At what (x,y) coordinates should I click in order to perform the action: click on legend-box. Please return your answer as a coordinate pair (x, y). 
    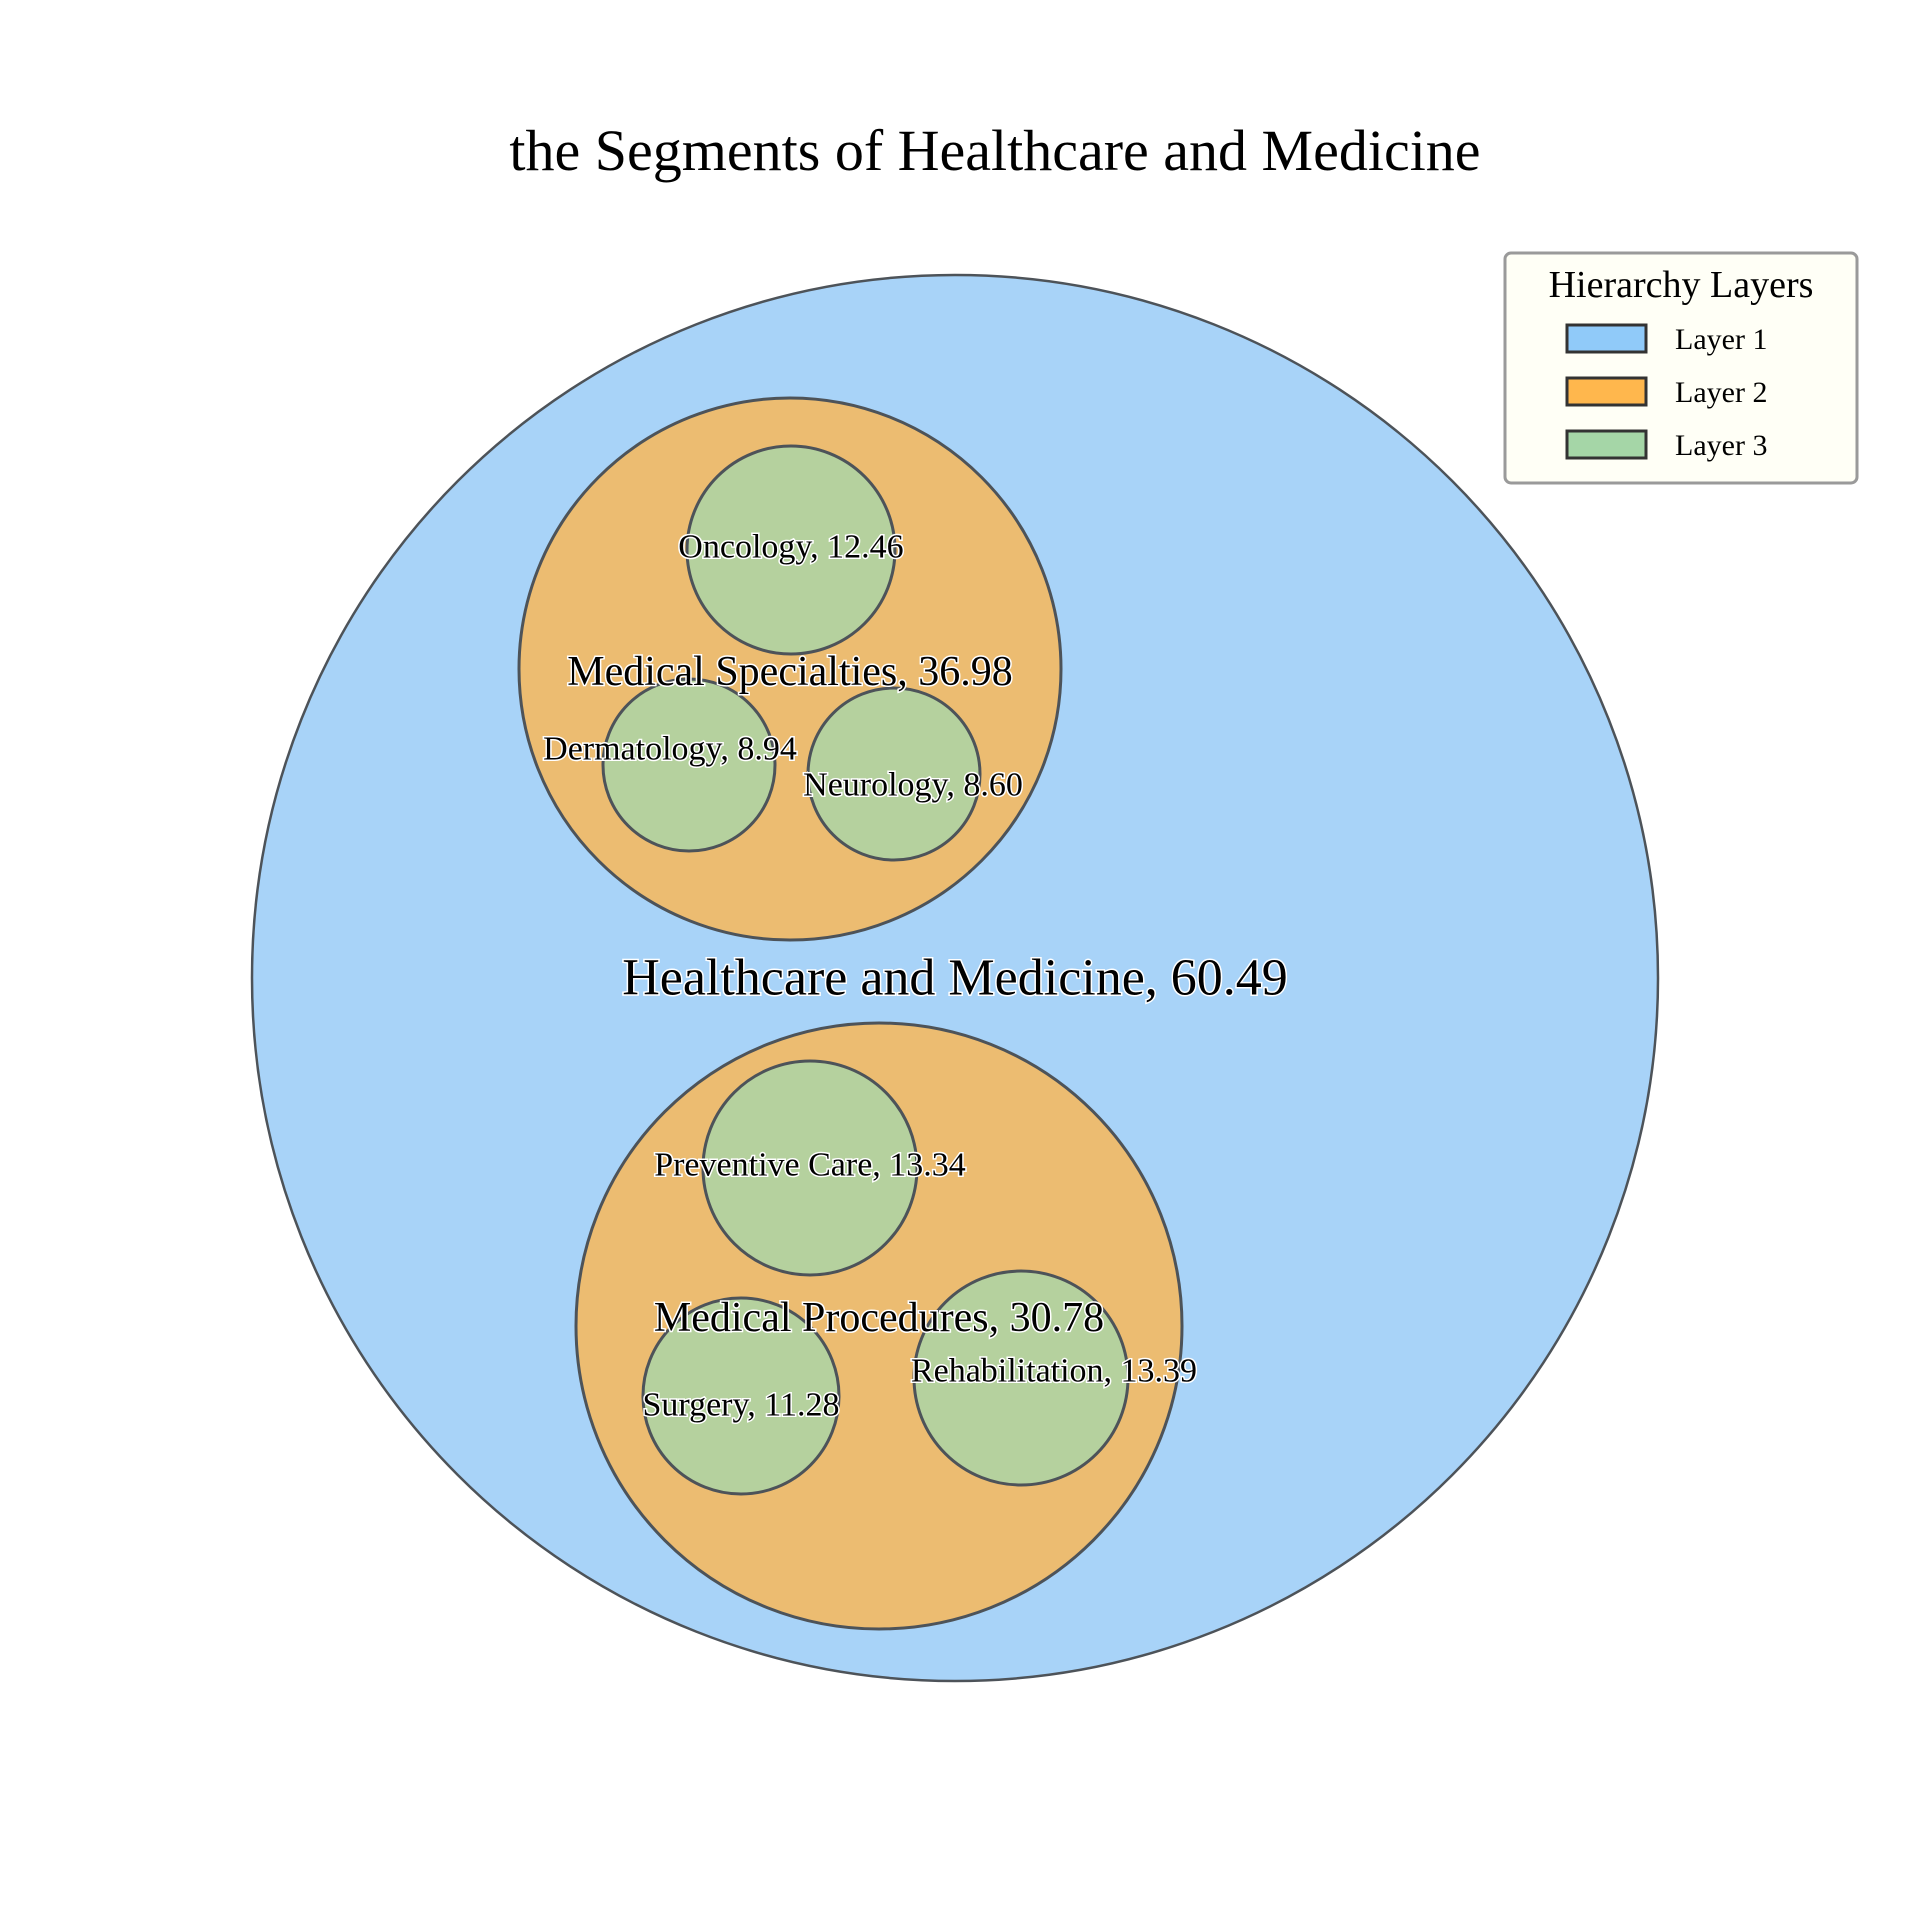
    Looking at the image, I should click on (1681, 368).